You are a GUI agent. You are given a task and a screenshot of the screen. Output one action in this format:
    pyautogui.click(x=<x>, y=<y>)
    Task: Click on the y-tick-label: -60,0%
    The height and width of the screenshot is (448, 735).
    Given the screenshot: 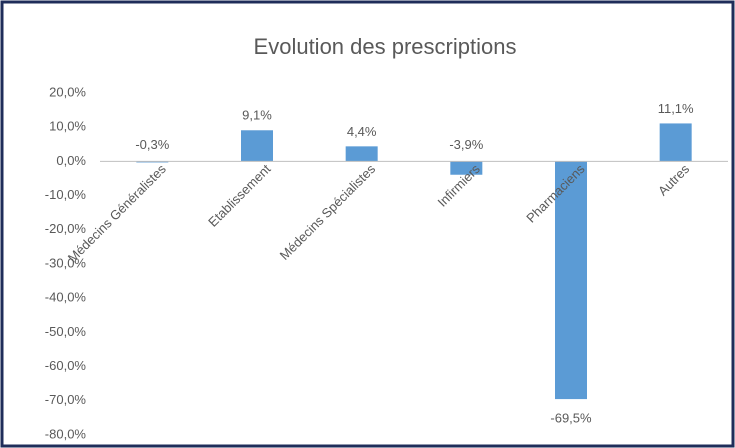 What is the action you would take?
    pyautogui.click(x=66, y=365)
    